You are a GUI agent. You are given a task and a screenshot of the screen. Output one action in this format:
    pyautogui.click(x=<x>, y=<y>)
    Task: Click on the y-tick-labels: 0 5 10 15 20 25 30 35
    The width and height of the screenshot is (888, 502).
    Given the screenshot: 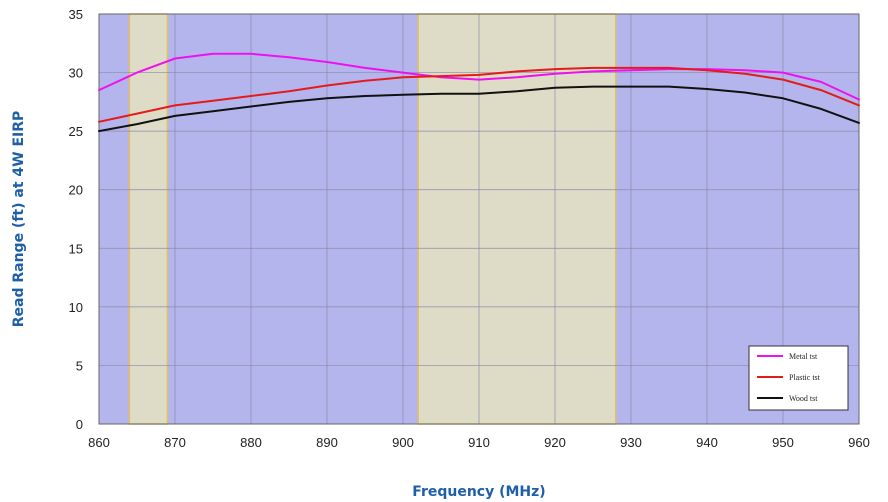 What is the action you would take?
    pyautogui.click(x=76, y=219)
    